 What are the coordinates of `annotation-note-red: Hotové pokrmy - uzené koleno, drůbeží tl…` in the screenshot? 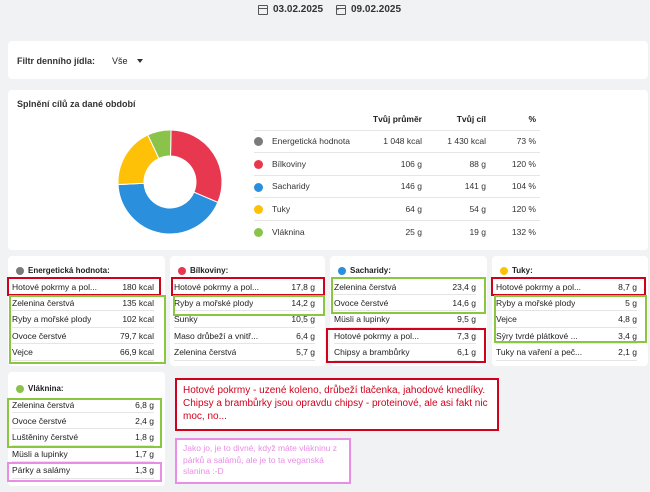 It's located at (337, 404).